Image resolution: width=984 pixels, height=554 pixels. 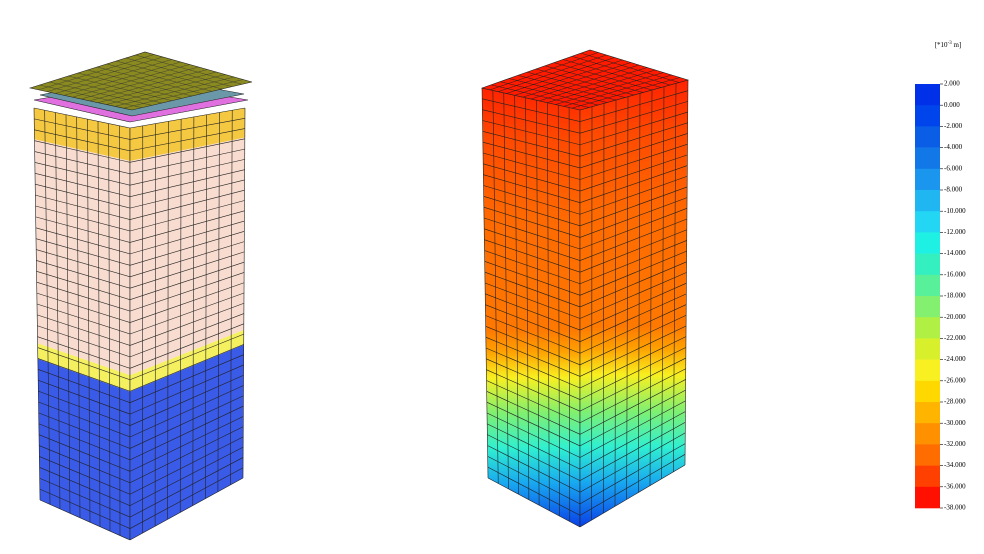 What do you see at coordinates (955, 402) in the screenshot?
I see `legend-label: -28.000` at bounding box center [955, 402].